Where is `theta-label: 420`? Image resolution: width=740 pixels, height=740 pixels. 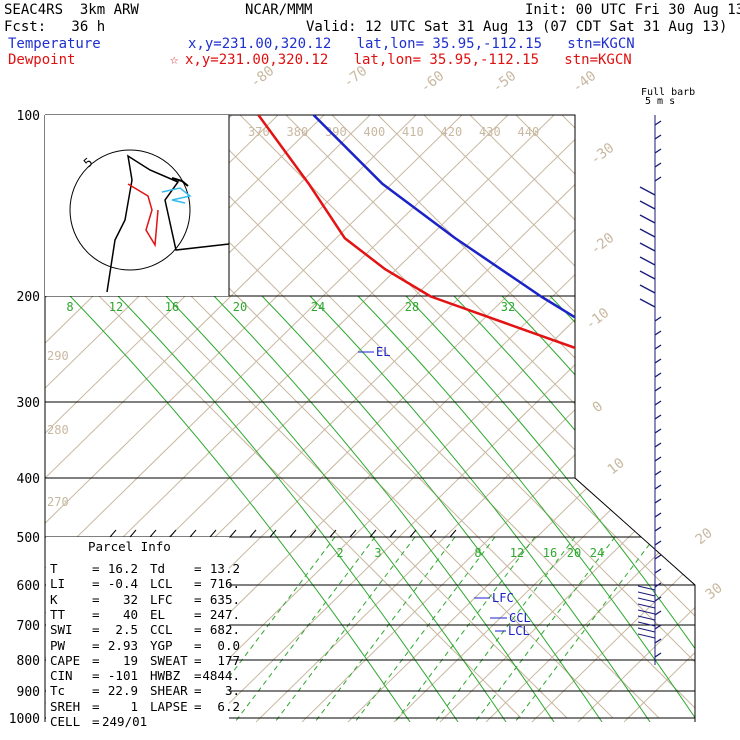 theta-label: 420 is located at coordinates (452, 132).